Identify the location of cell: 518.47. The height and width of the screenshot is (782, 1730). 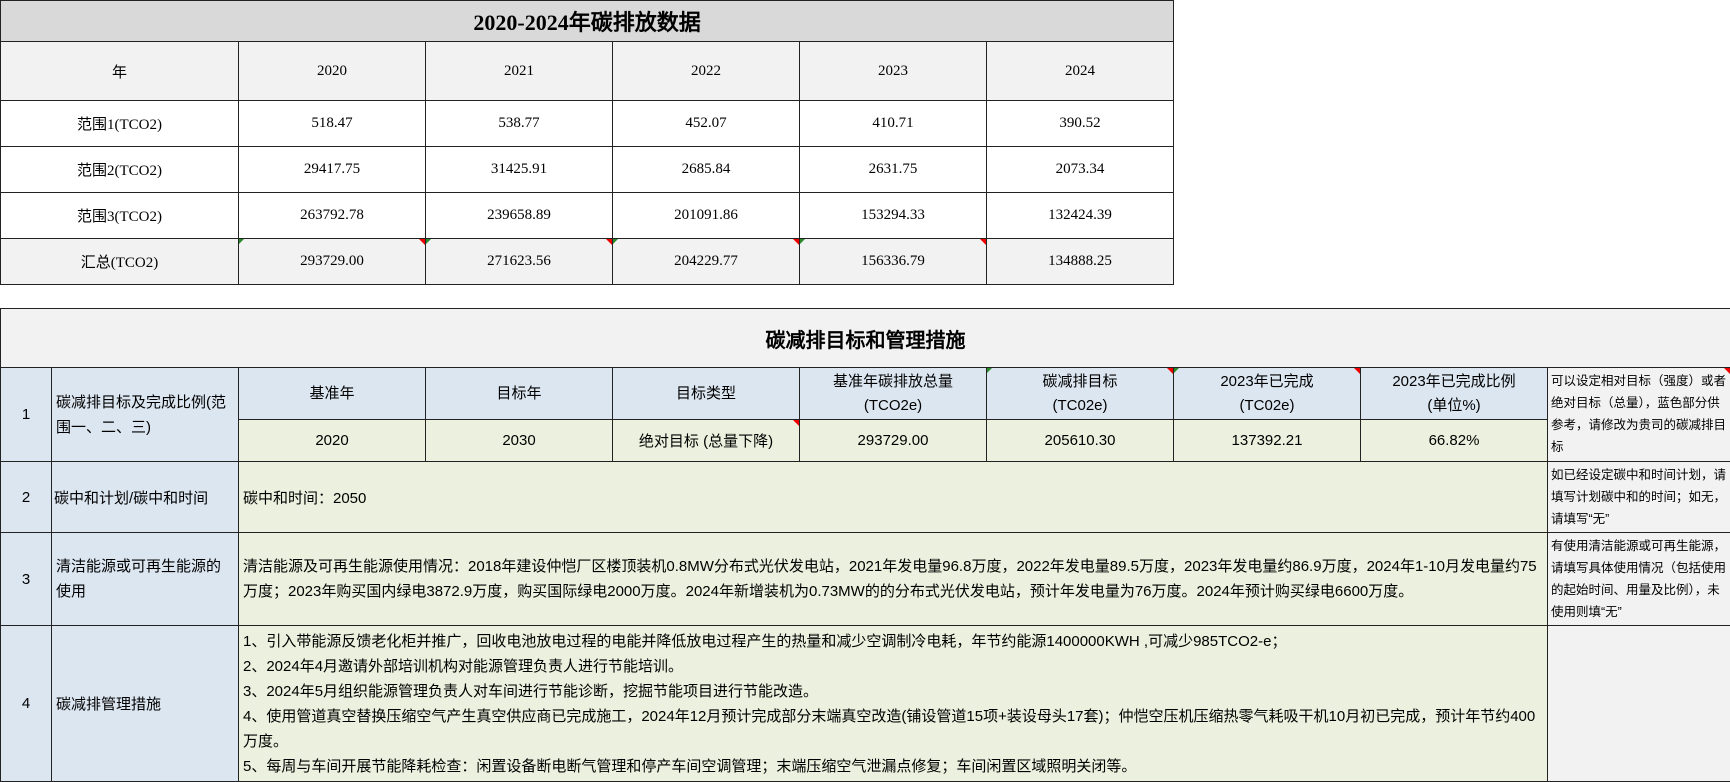
(332, 124).